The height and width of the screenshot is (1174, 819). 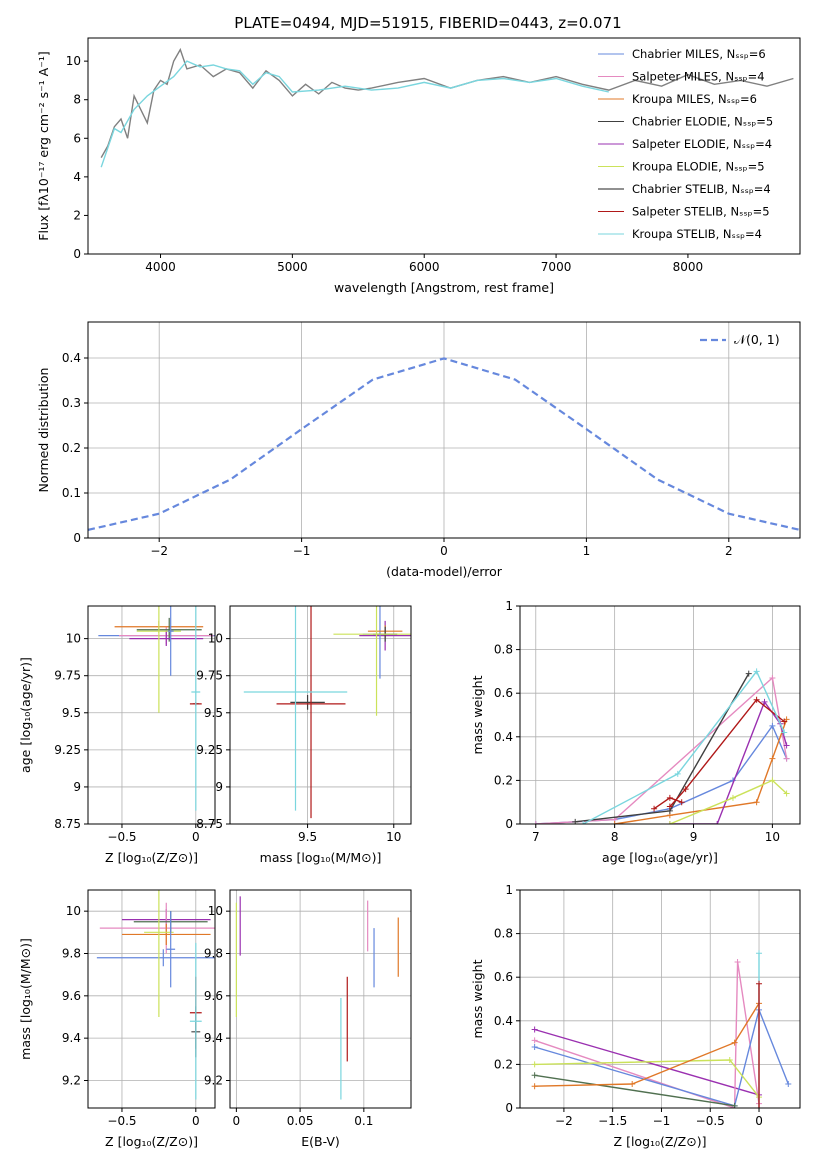 What do you see at coordinates (556, 267) in the screenshot?
I see `x-tick-label: 7000` at bounding box center [556, 267].